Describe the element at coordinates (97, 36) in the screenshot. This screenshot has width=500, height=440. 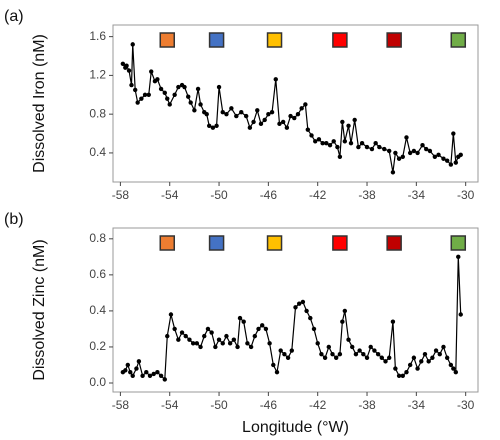
I see `y-tick-label: 1.6` at that location.